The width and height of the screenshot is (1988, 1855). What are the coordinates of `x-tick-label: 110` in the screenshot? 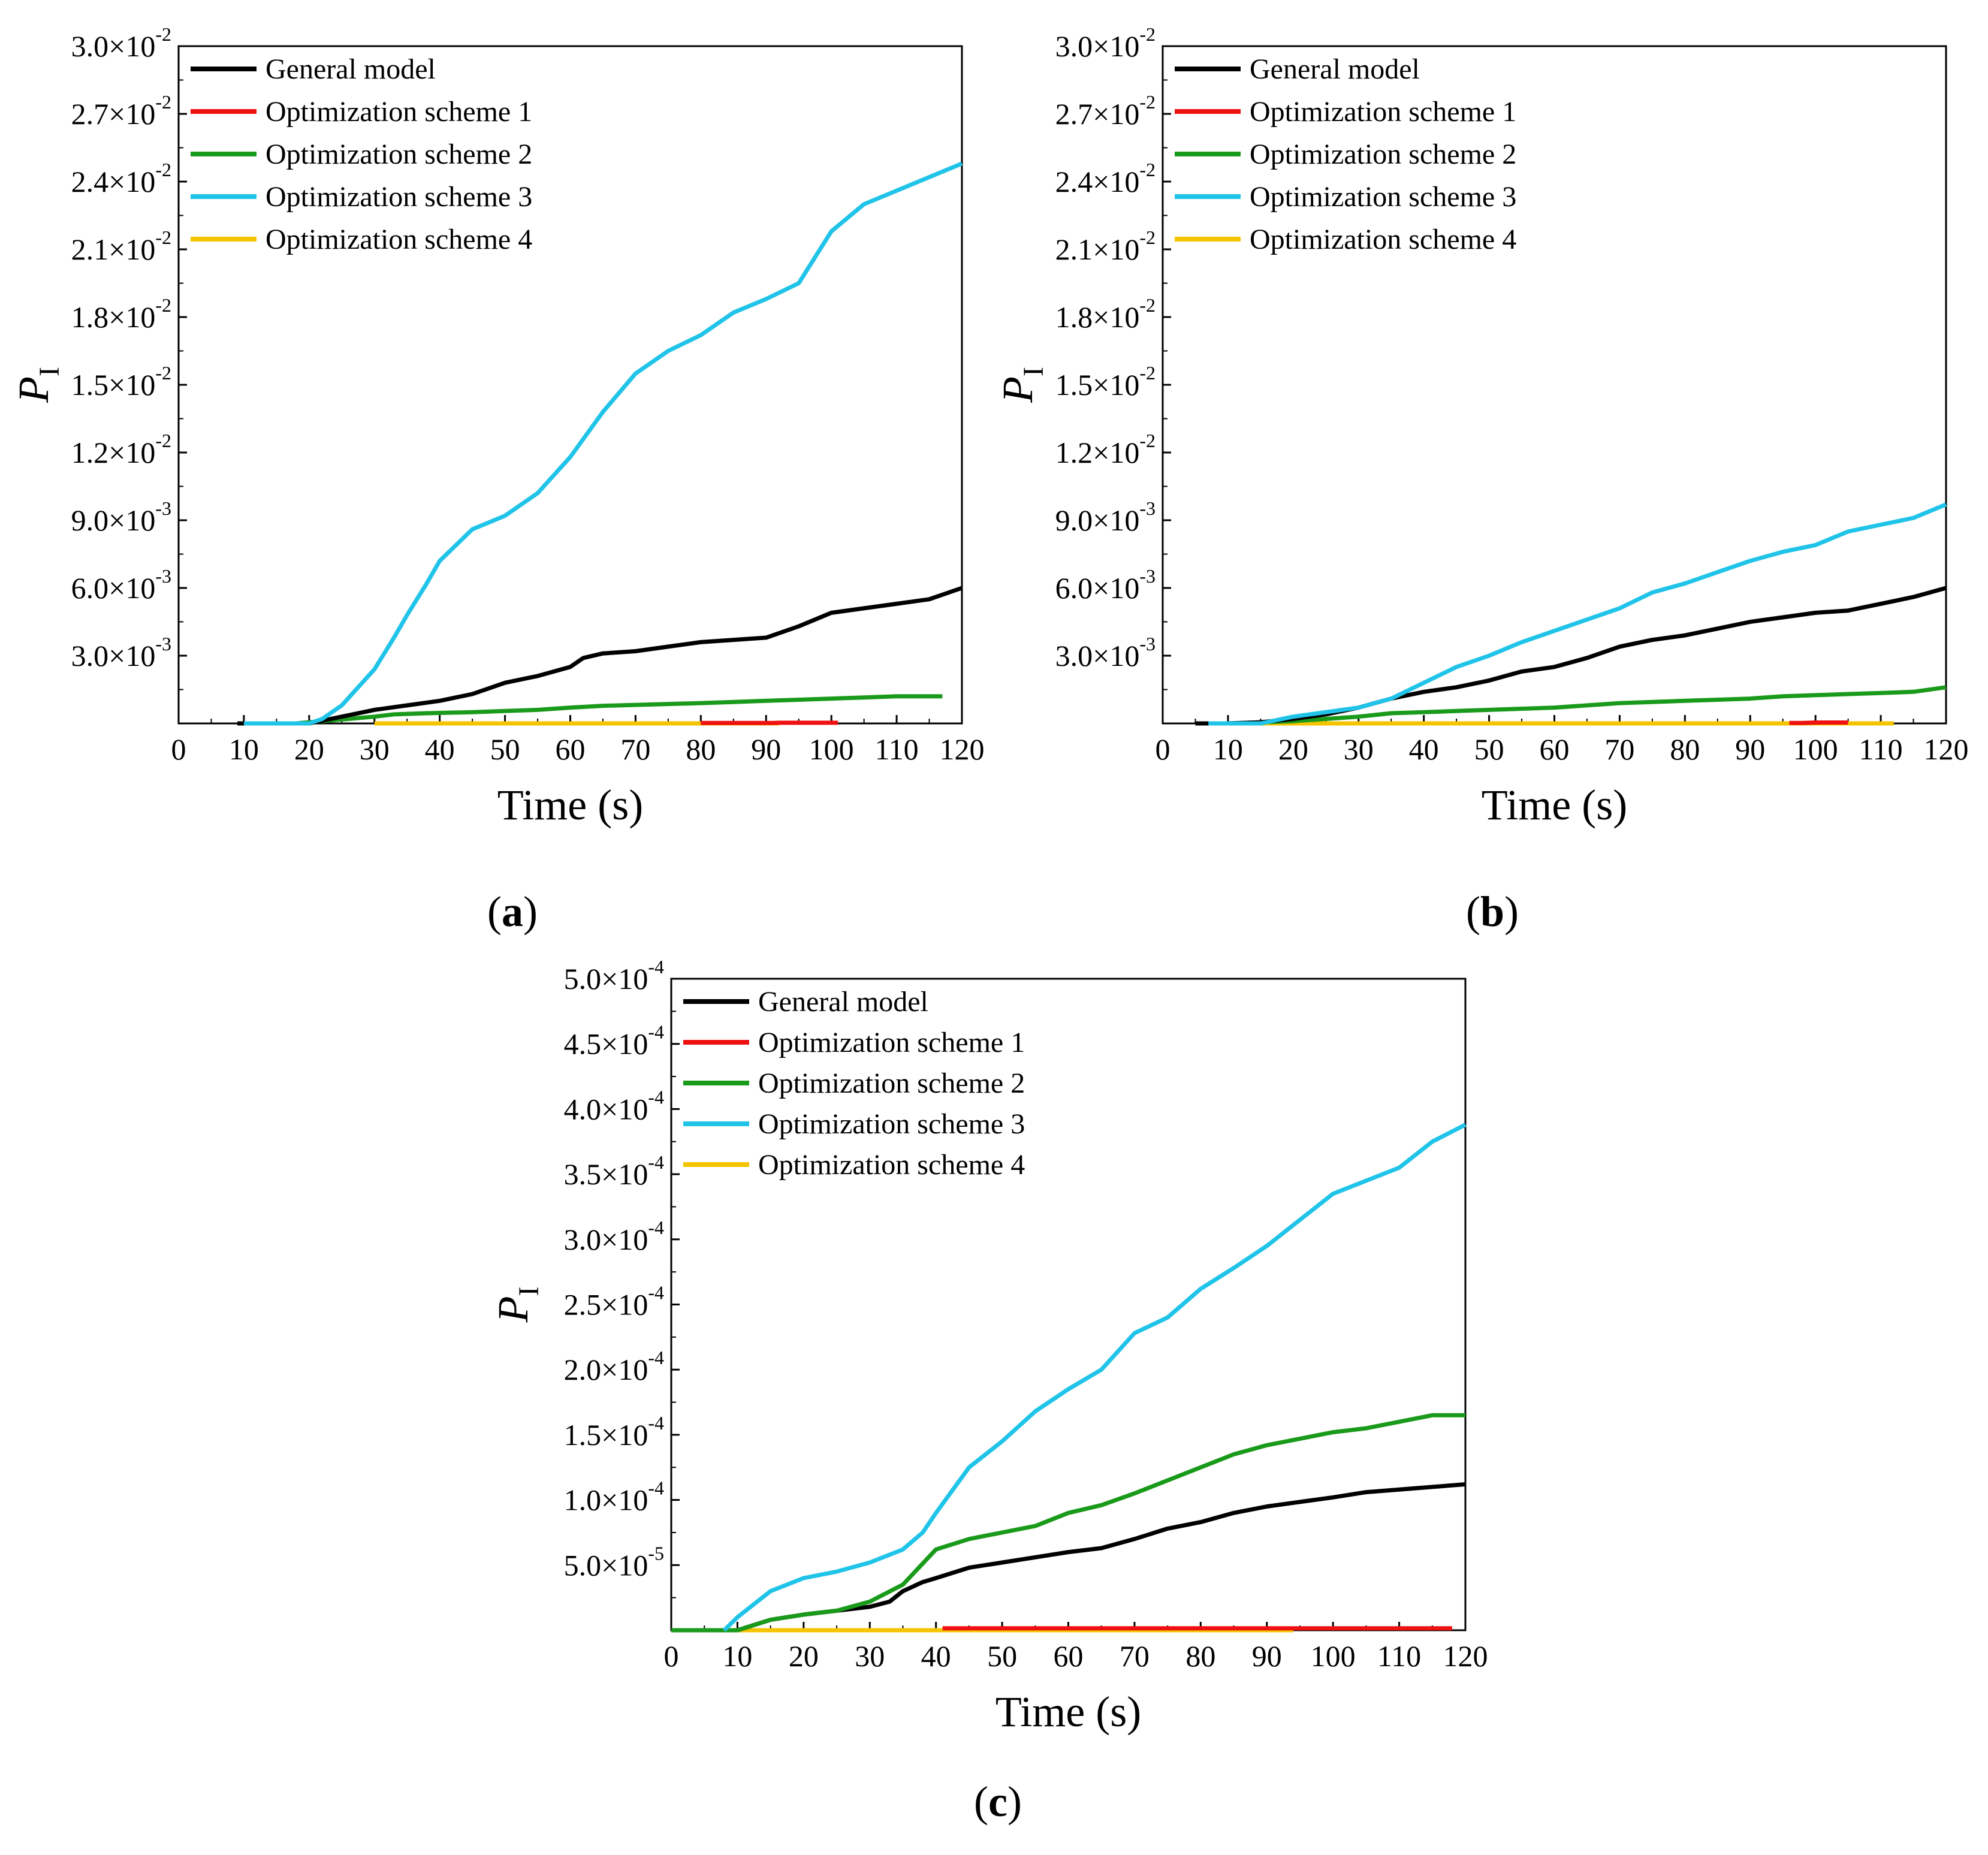 It's located at (897, 749).